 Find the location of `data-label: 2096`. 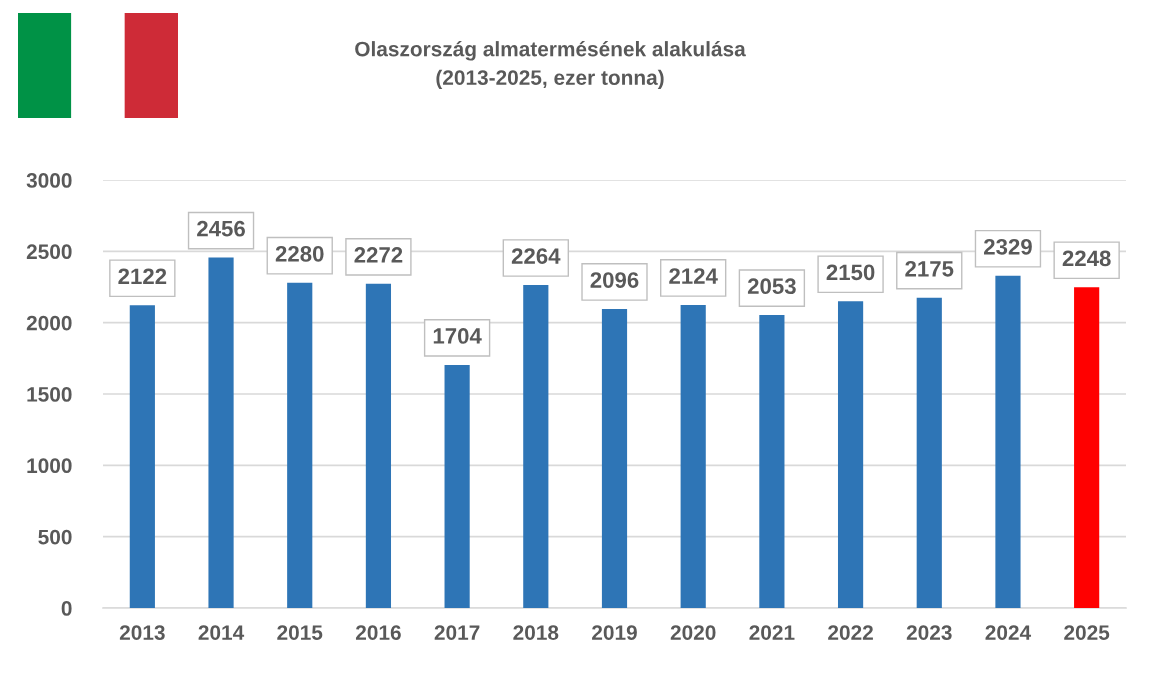

data-label: 2096 is located at coordinates (614, 280).